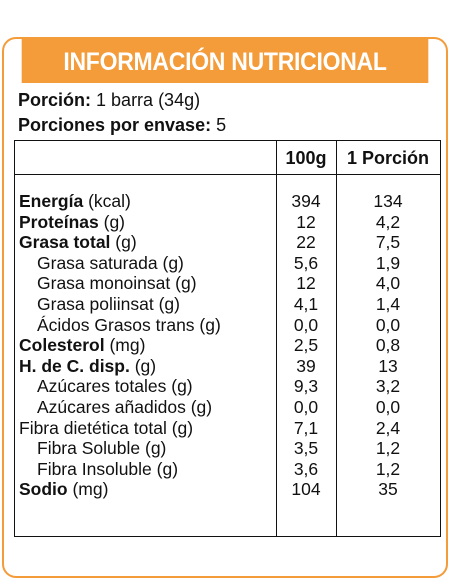 The image size is (452, 584). Describe the element at coordinates (225, 61) in the screenshot. I see `label-title: INFORMACIÓN NUTRICIONAL` at that location.